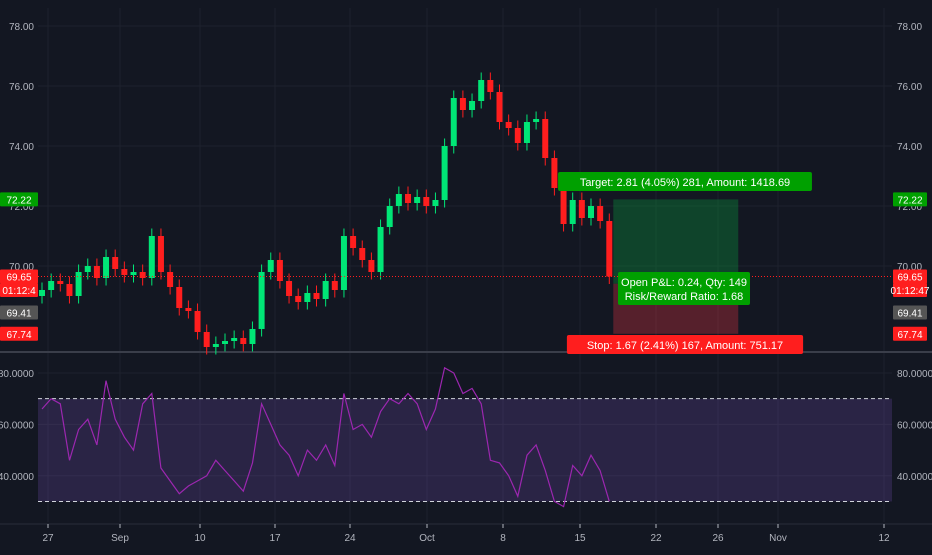 This screenshot has height=555, width=932. I want to click on x-tick-label: 24, so click(350, 538).